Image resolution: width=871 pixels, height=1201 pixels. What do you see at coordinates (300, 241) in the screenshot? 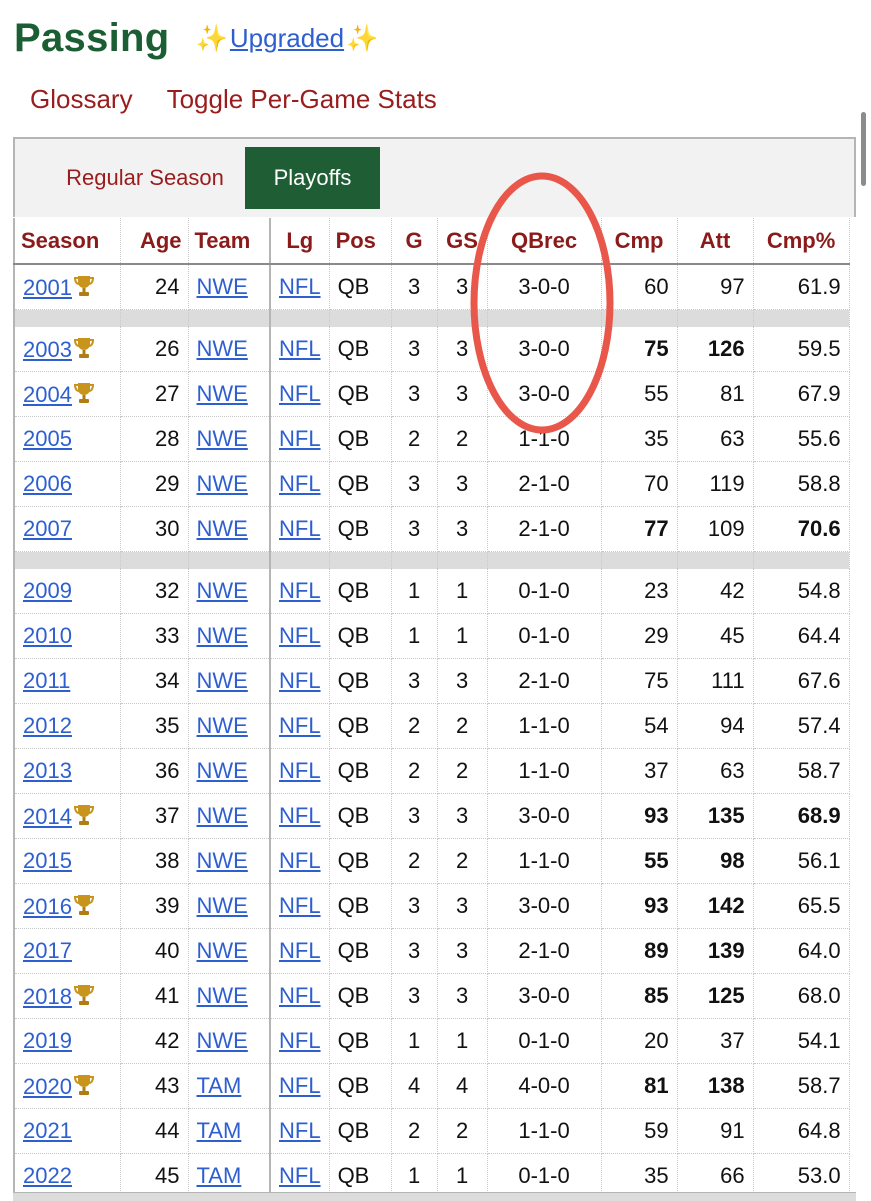
I see `col-lg-header: Lg` at bounding box center [300, 241].